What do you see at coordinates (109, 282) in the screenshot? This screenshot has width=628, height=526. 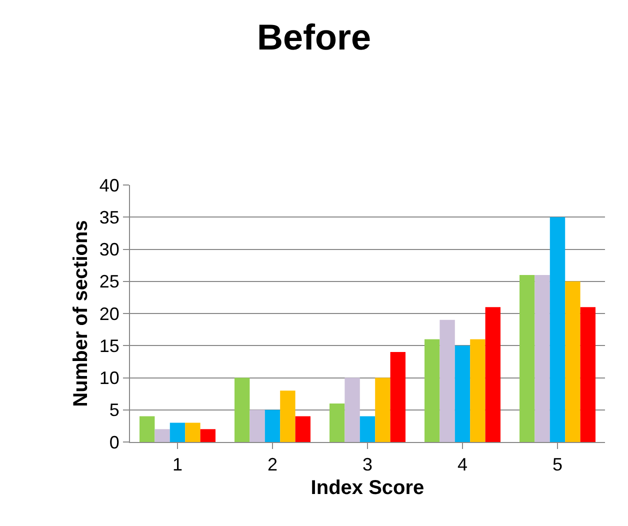 I see `y-tick-label: 25` at bounding box center [109, 282].